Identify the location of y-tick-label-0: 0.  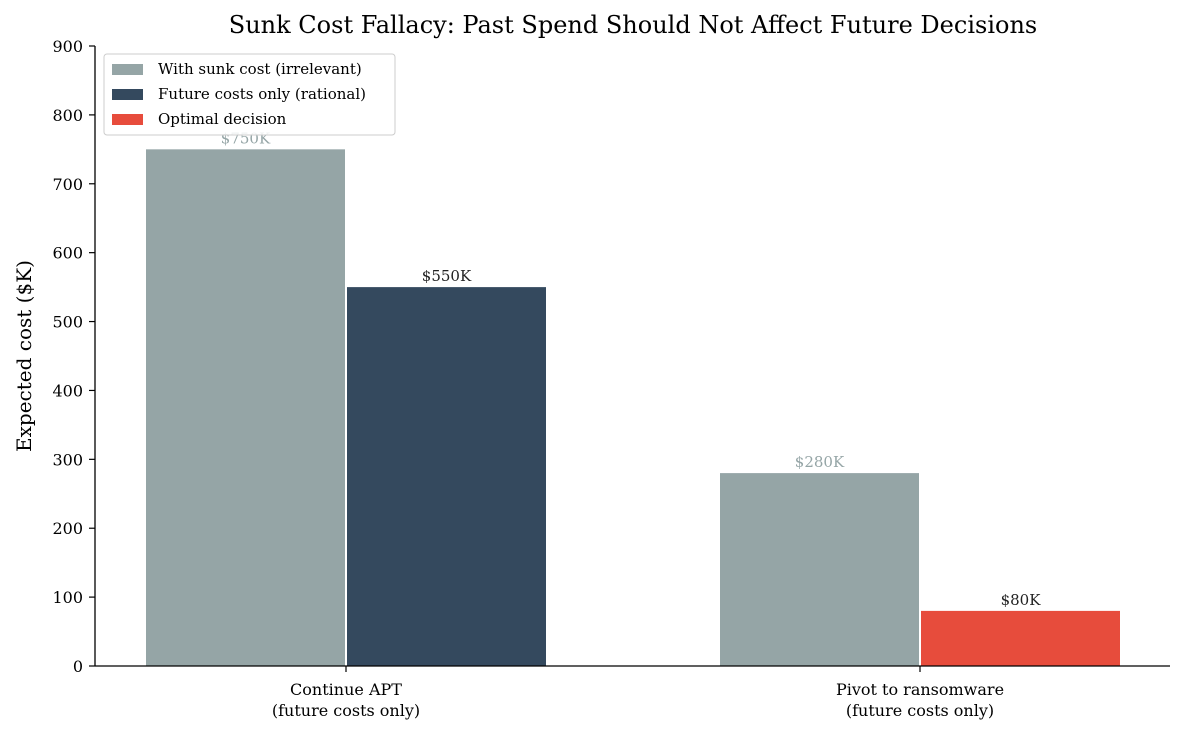
(78, 666).